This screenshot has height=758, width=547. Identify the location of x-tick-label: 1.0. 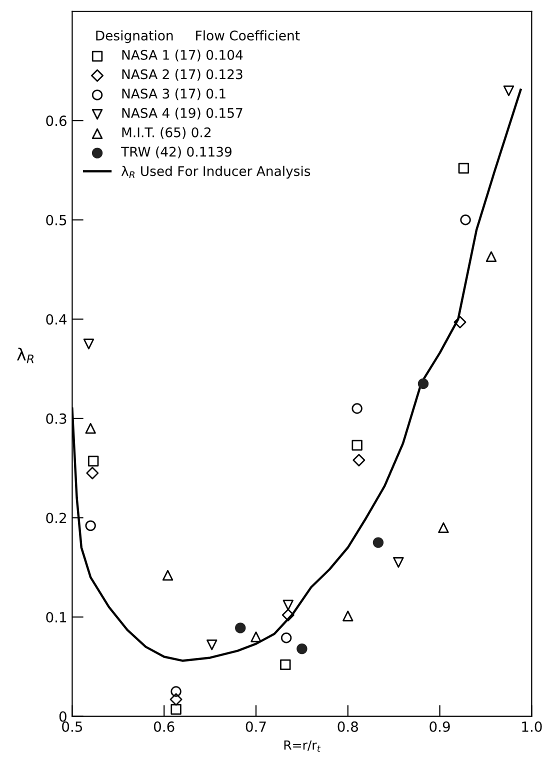
(532, 726).